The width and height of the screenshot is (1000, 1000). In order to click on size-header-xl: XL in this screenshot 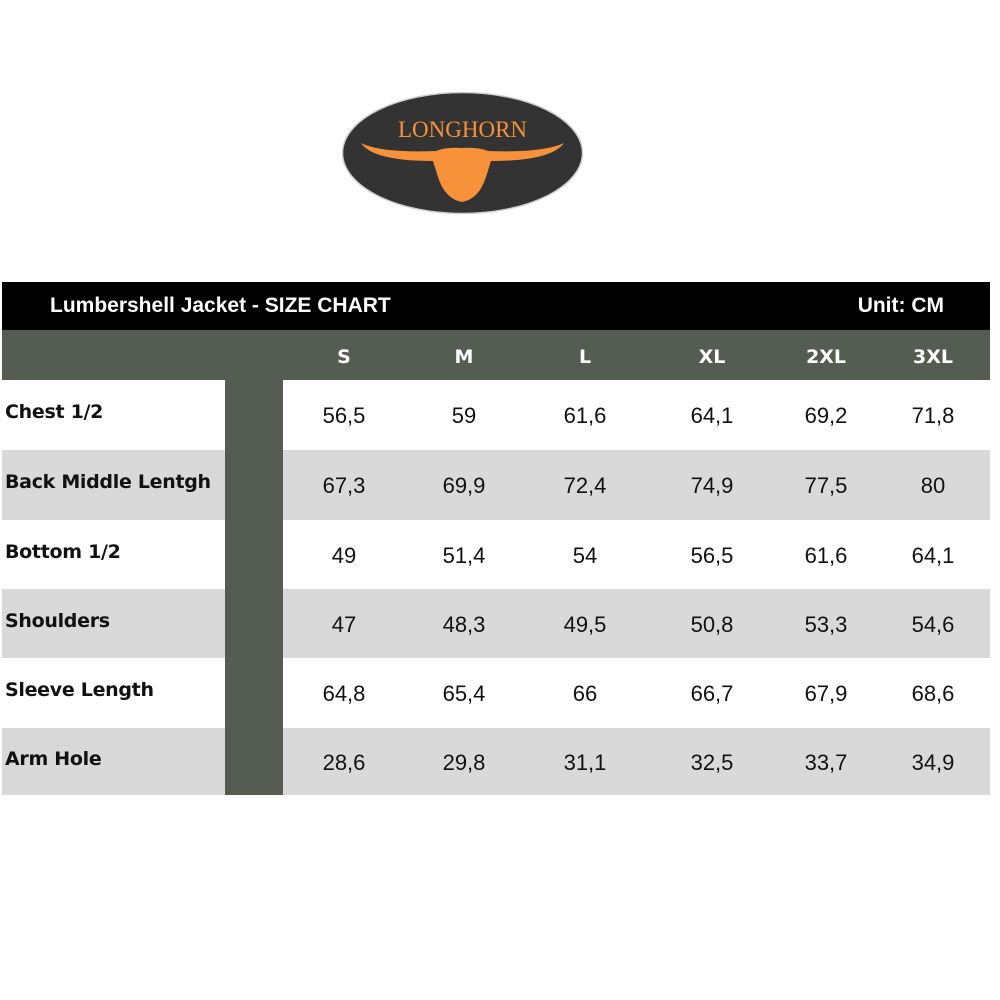, I will do `click(712, 357)`.